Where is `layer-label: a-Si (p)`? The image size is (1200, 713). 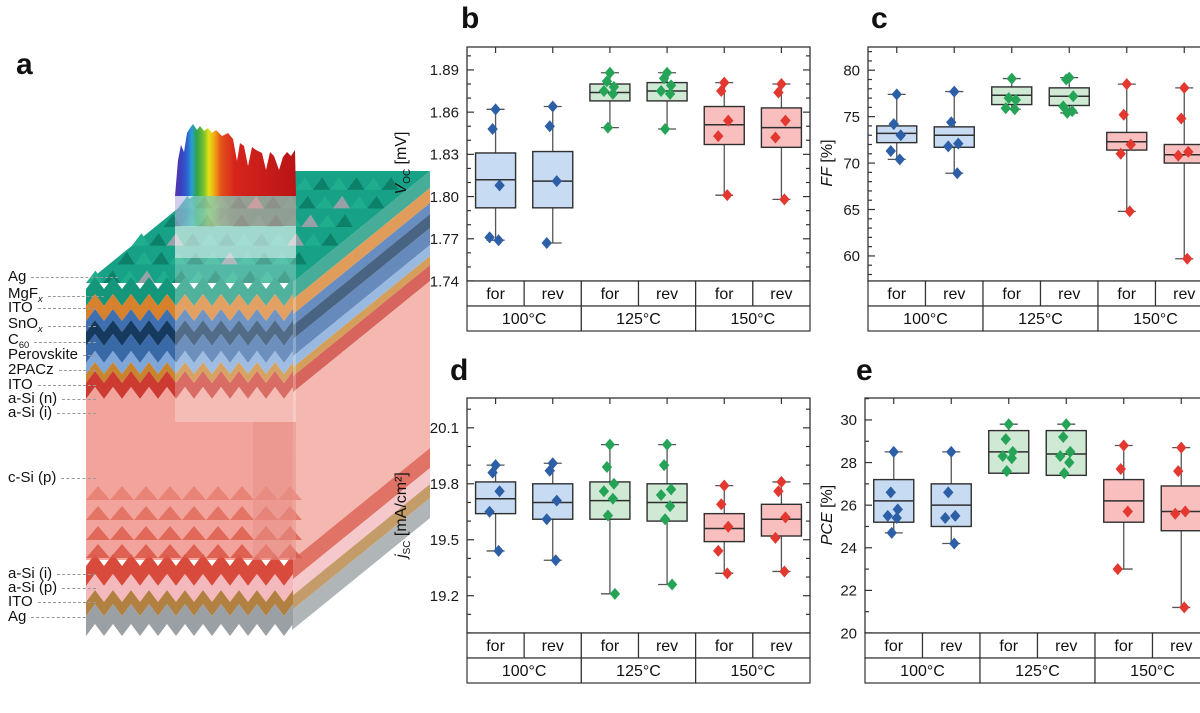
layer-label: a-Si (p) is located at coordinates (52, 588).